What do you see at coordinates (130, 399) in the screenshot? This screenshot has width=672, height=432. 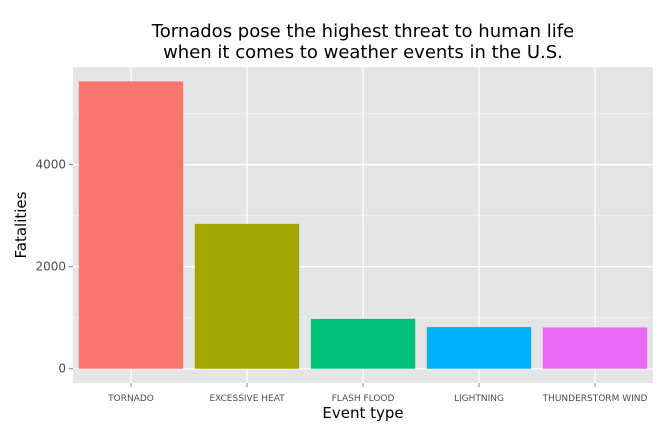 I see `x-tick-label: TORNADO` at bounding box center [130, 399].